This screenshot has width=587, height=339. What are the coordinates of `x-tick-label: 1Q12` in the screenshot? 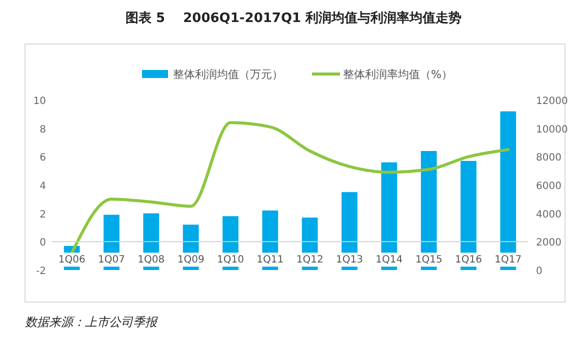 It's located at (310, 260).